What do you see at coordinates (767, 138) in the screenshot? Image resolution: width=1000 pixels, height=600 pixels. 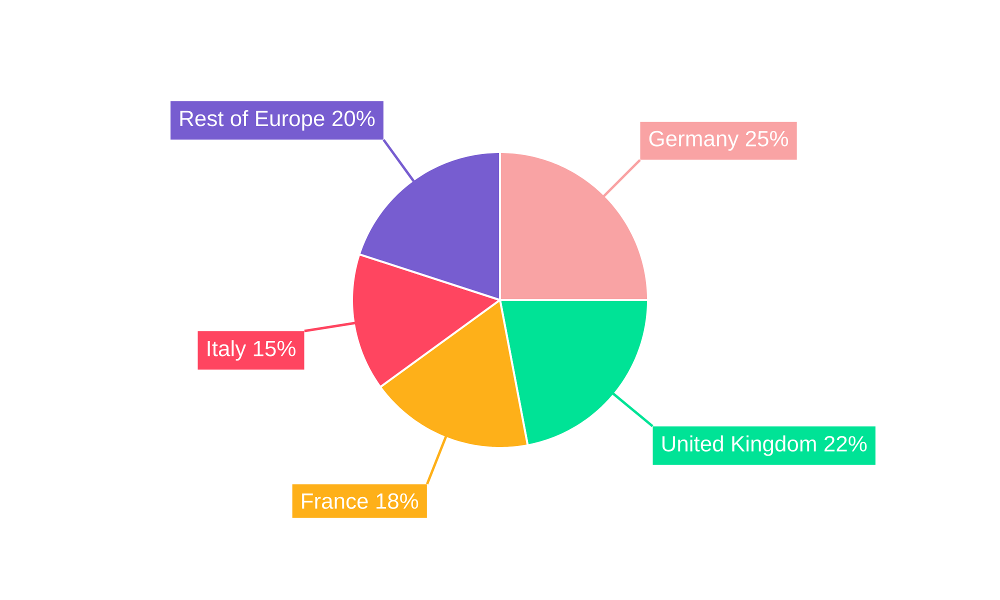 I see `data-label: 25%` at bounding box center [767, 138].